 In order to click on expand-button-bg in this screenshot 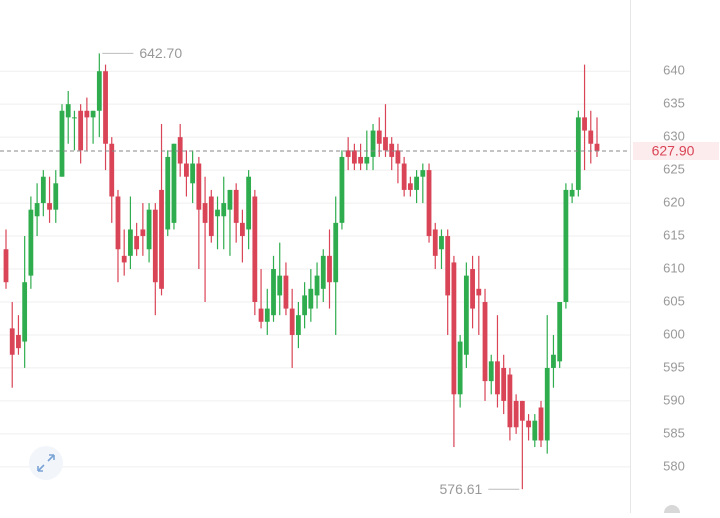, I will do `click(46, 463)`.